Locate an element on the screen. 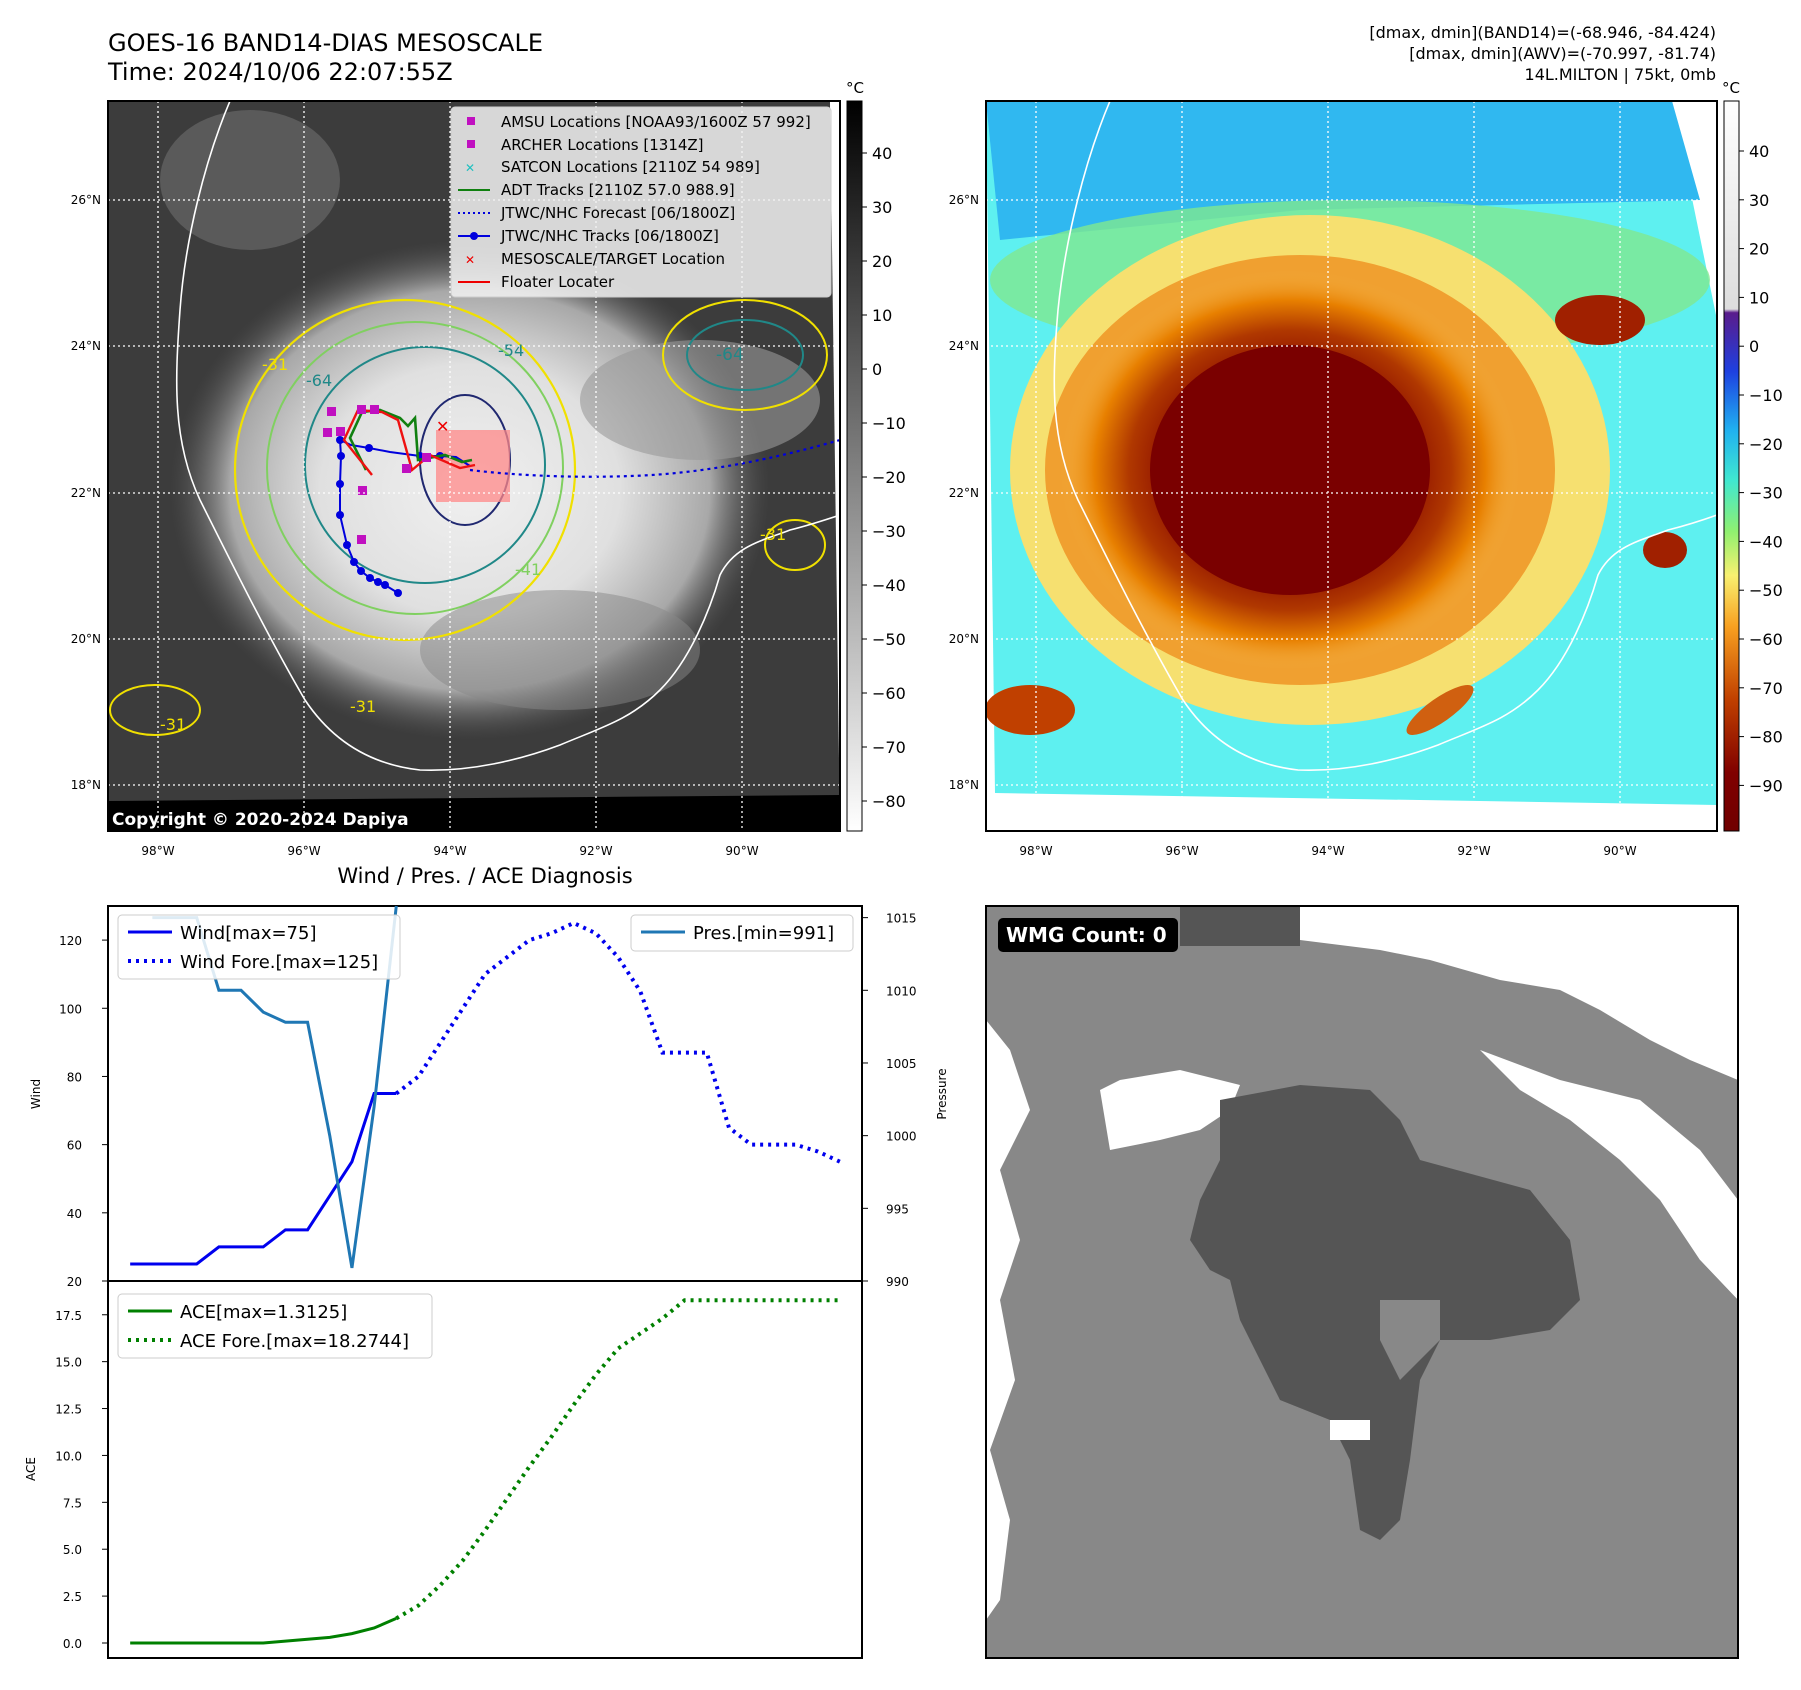 The width and height of the screenshot is (1801, 1690). color-colorbar-ticks: 40 30 20 10 0 −10 −20 −30 −40 −50 −60 −70 −80 −90 is located at coordinates (1761, 468).